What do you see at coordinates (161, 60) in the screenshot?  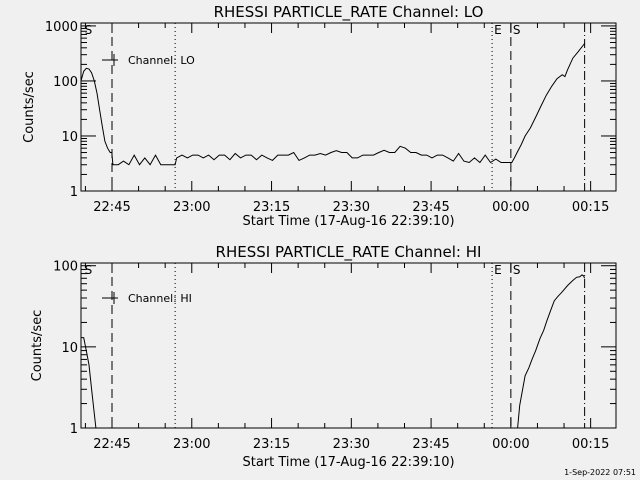 I see `legend-label: Channel: LO` at bounding box center [161, 60].